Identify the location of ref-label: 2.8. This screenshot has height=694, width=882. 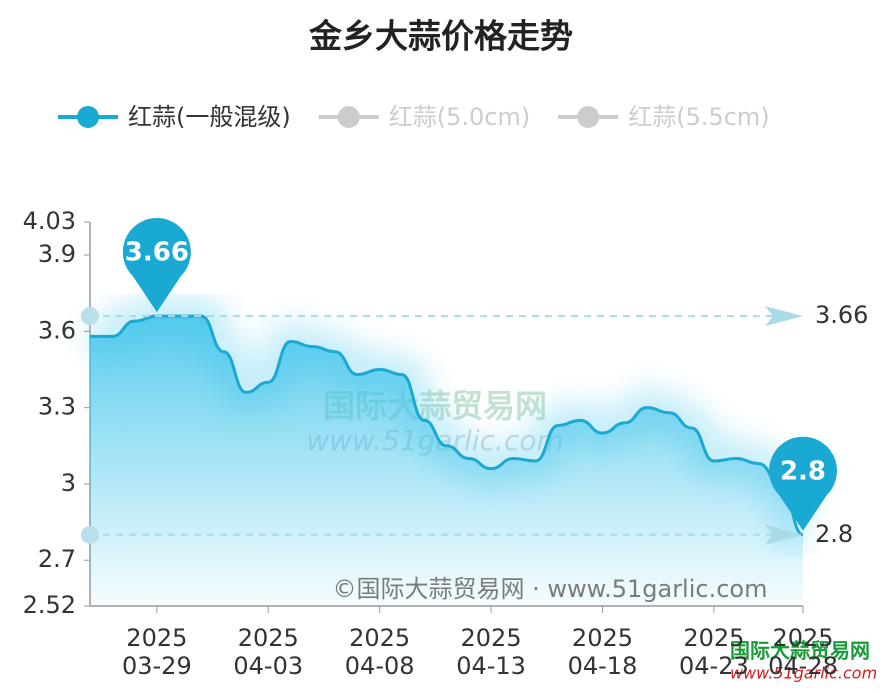
(834, 534).